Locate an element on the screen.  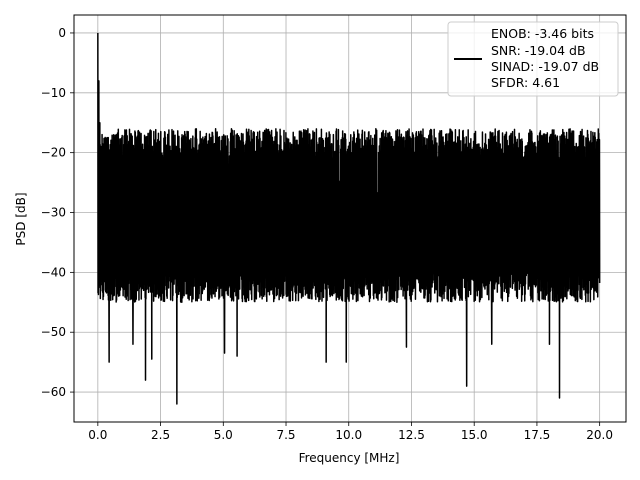
x-tick-label: 15.0 is located at coordinates (474, 435).